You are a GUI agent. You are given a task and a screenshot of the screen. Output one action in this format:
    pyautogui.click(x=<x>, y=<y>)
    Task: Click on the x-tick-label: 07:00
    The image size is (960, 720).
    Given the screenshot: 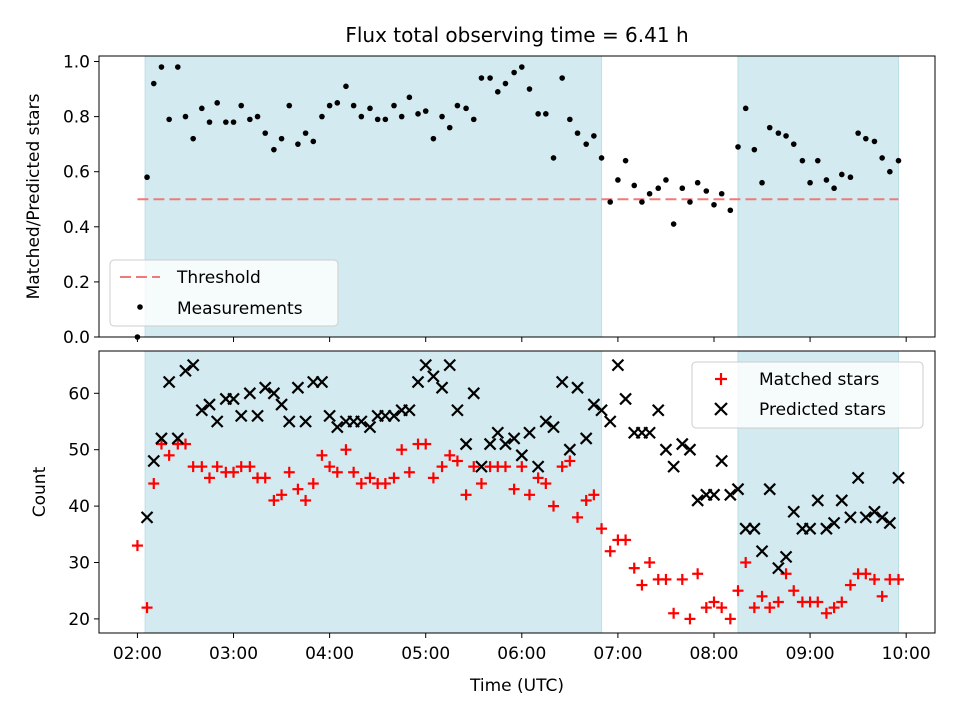 What is the action you would take?
    pyautogui.click(x=617, y=654)
    